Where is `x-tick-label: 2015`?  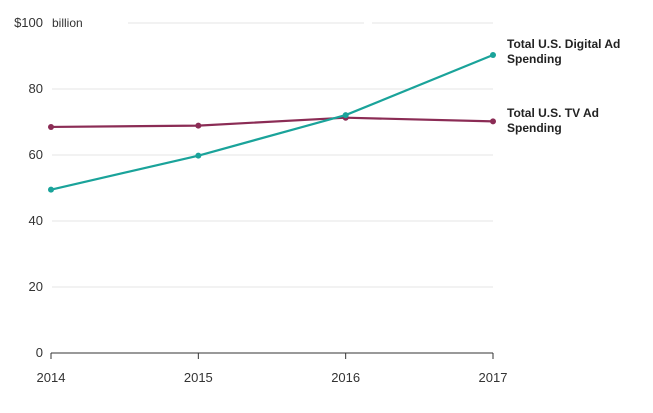 x-tick-label: 2015 is located at coordinates (198, 377).